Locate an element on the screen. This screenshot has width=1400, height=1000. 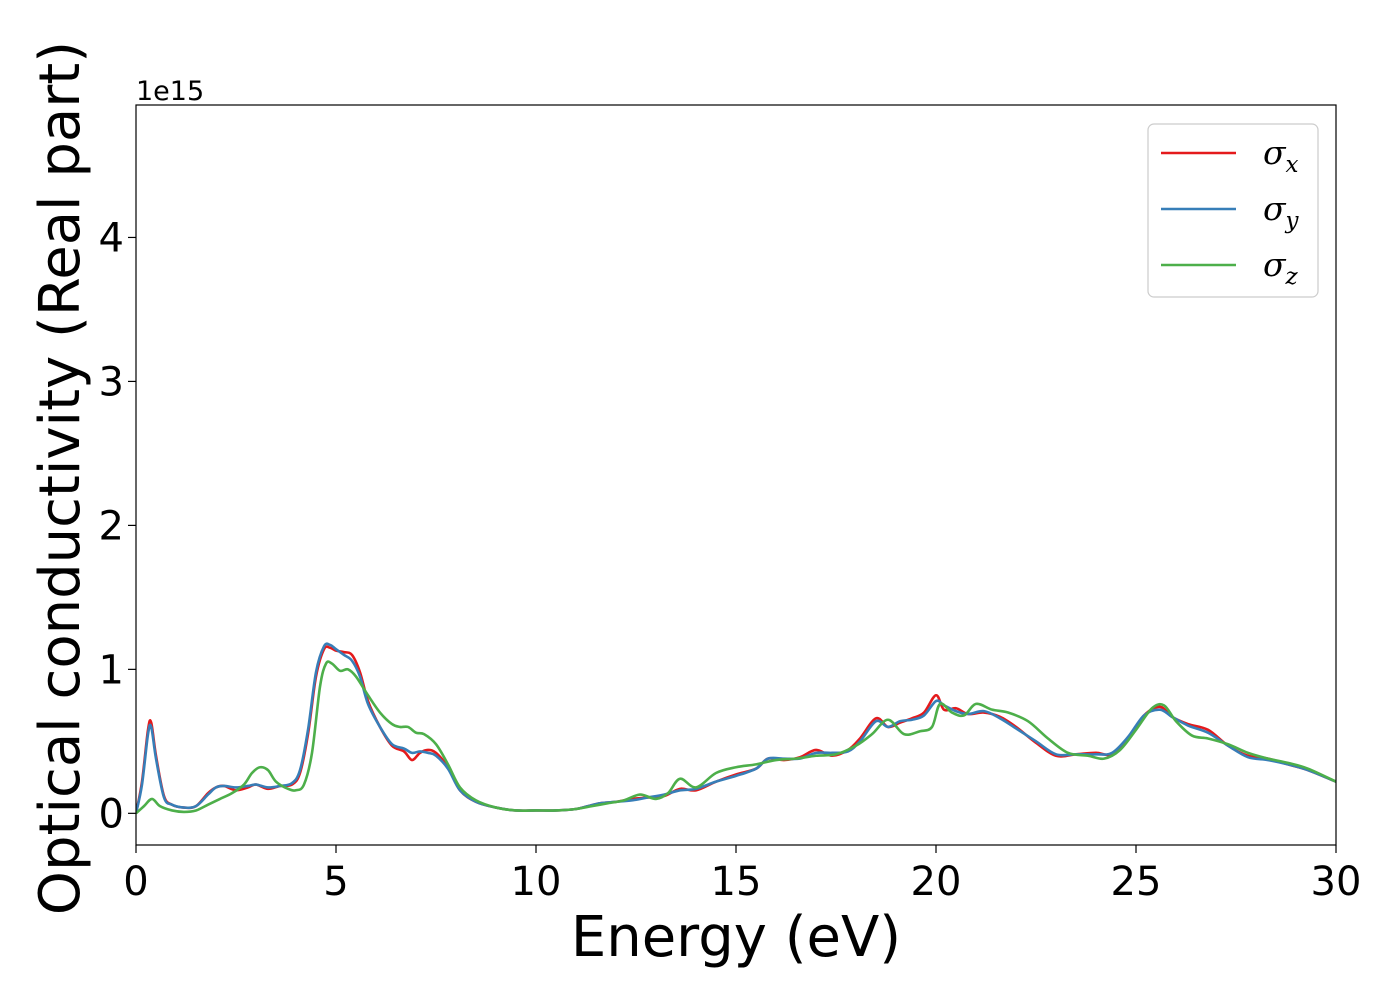
x-axis-label: Energy (eV) is located at coordinates (736, 937).